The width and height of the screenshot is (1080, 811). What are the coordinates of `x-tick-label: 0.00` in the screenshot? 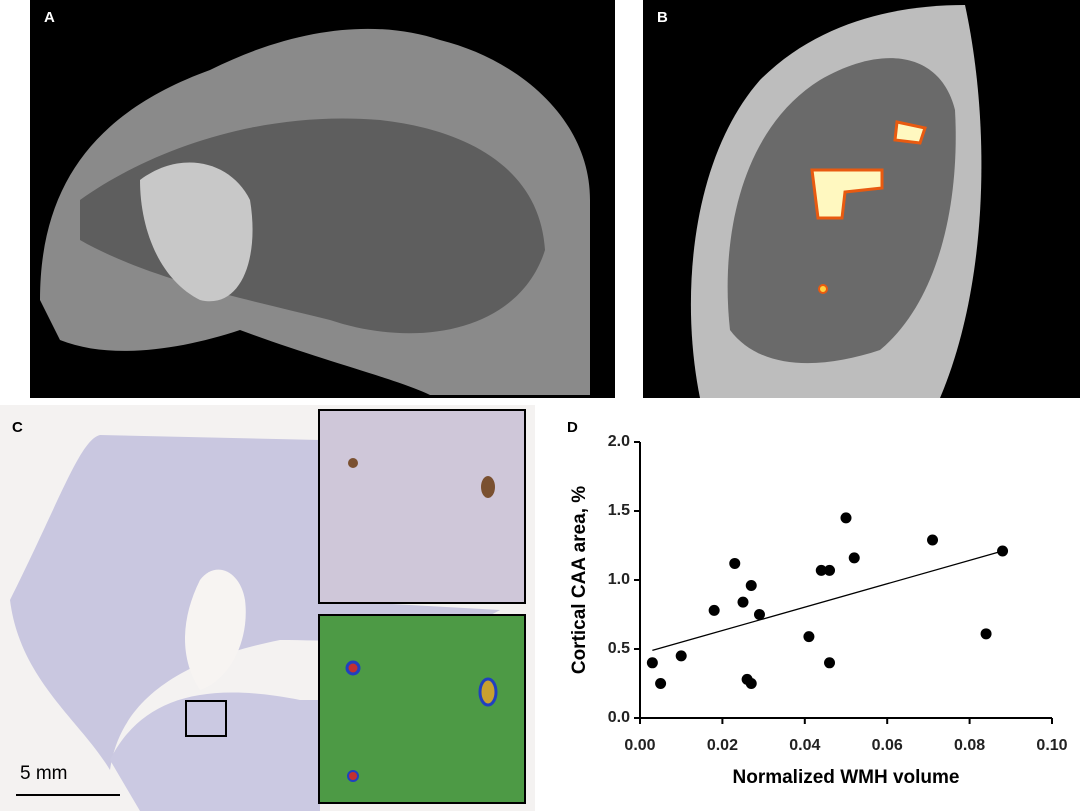 It's located at (639, 745).